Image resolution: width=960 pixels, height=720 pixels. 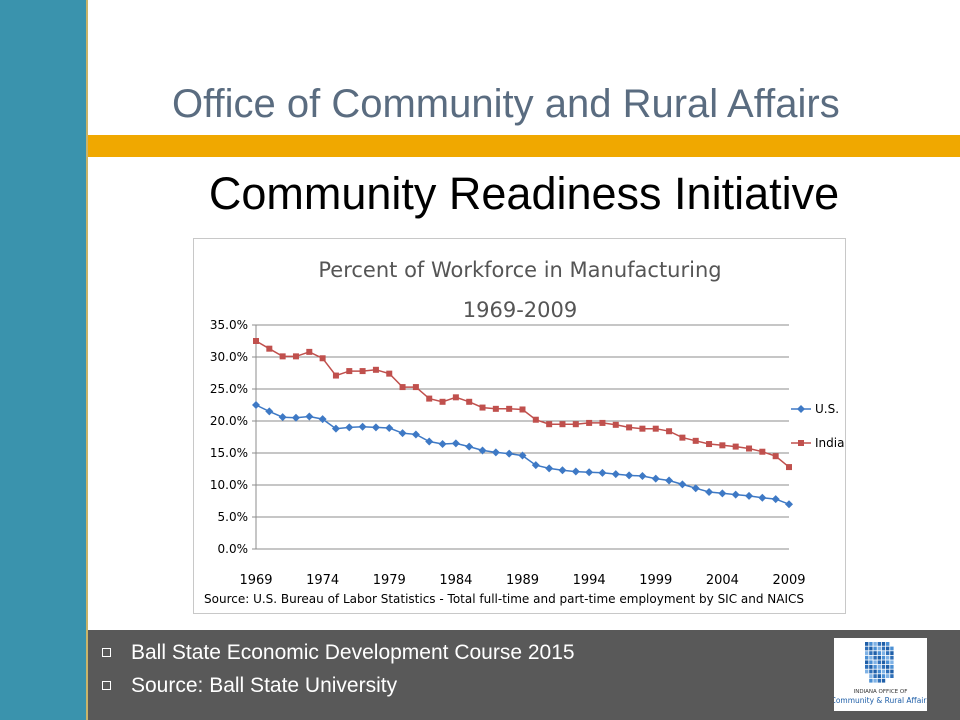 What do you see at coordinates (229, 357) in the screenshot?
I see `y-tick-label: 30.0%` at bounding box center [229, 357].